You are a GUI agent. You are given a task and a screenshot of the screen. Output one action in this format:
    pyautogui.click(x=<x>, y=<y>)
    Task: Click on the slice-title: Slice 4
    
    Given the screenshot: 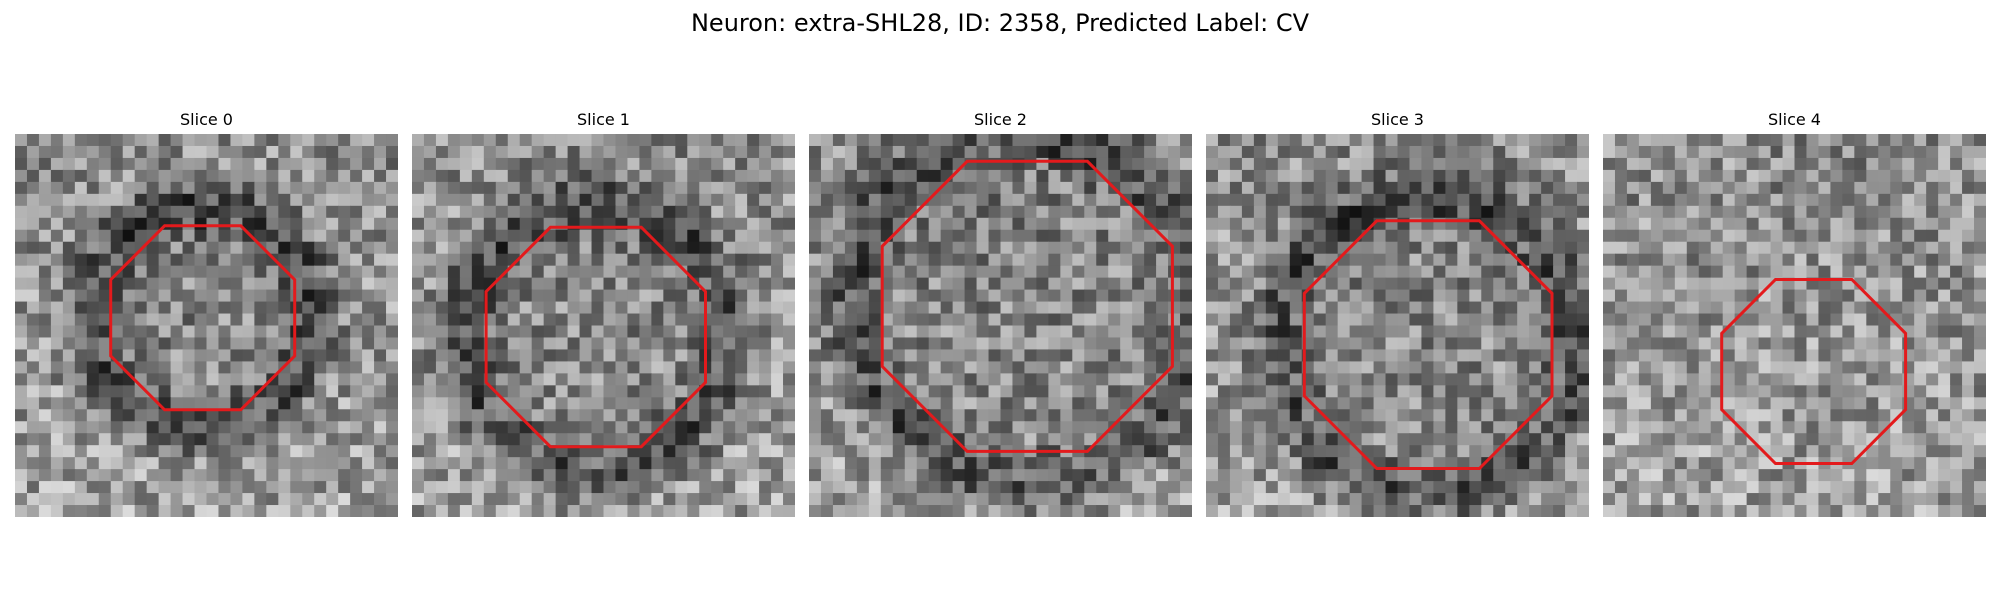 What is the action you would take?
    pyautogui.click(x=1794, y=119)
    